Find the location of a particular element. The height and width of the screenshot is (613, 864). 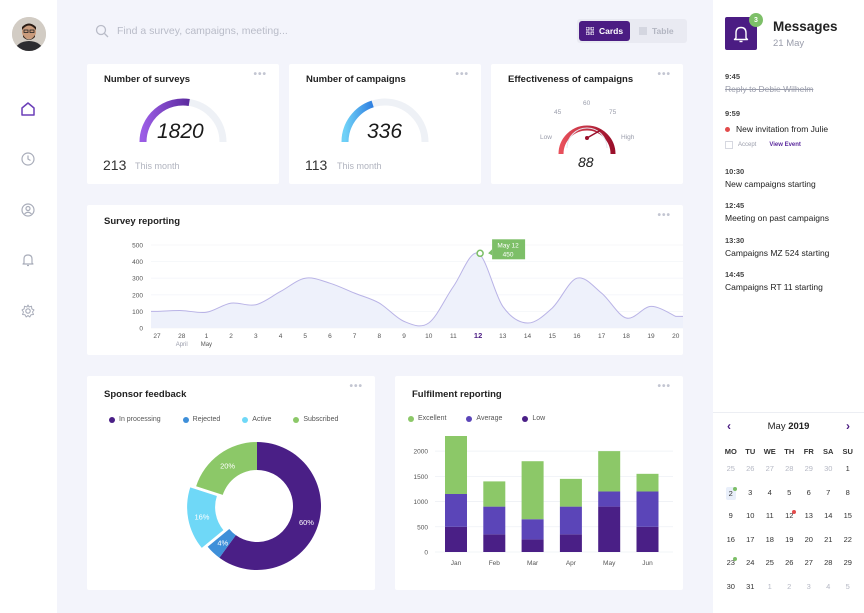

x-tick-label: 12 is located at coordinates (478, 335).